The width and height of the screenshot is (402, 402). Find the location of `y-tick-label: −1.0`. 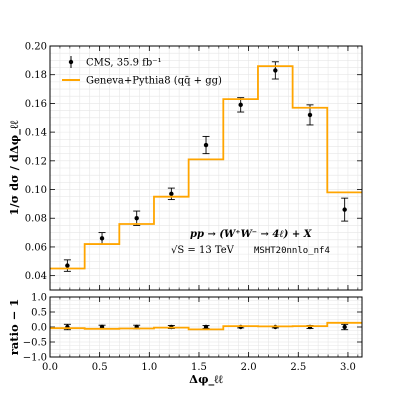

y-tick-label: −1.0 is located at coordinates (35, 358).